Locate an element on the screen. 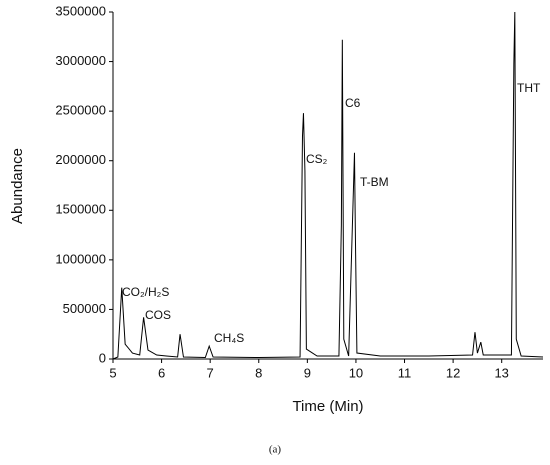 This screenshot has height=465, width=550. y-tick-label: 0 is located at coordinates (102, 357).